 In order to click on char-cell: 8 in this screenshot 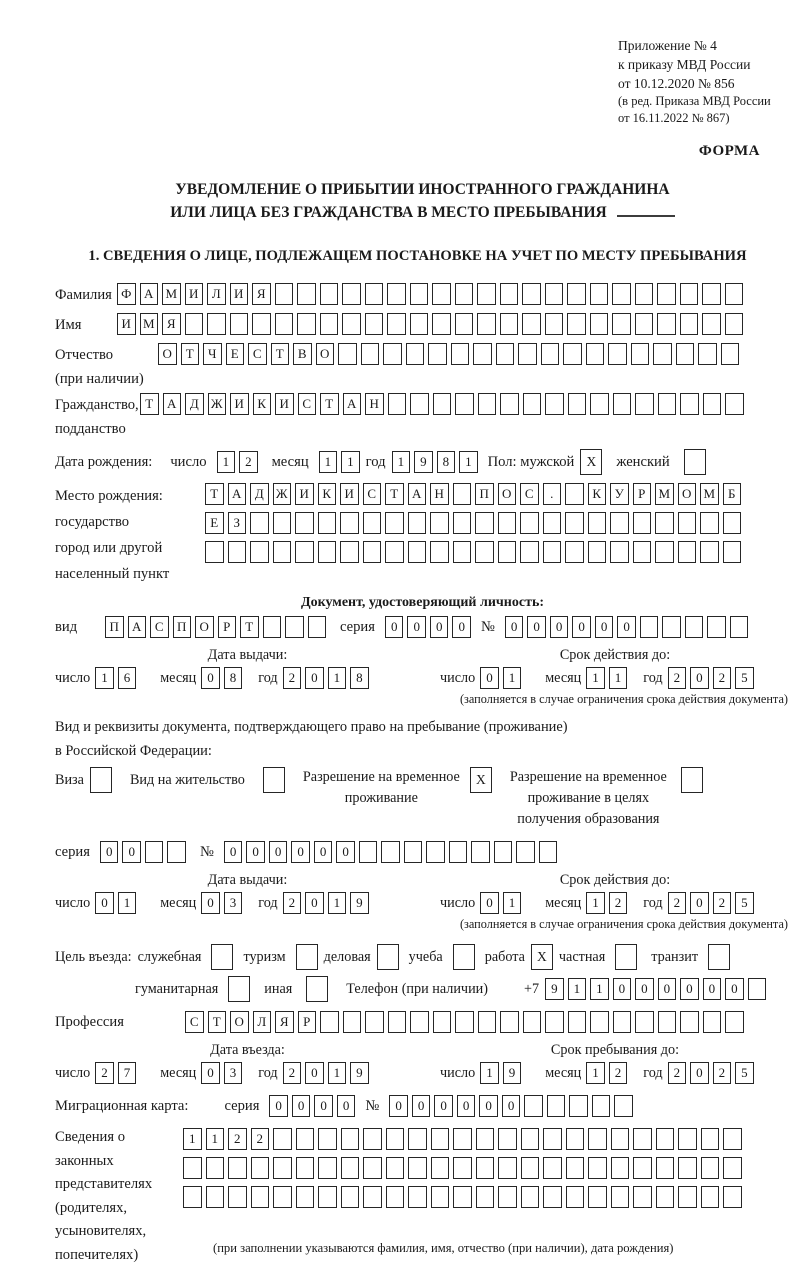, I will do `click(446, 462)`.